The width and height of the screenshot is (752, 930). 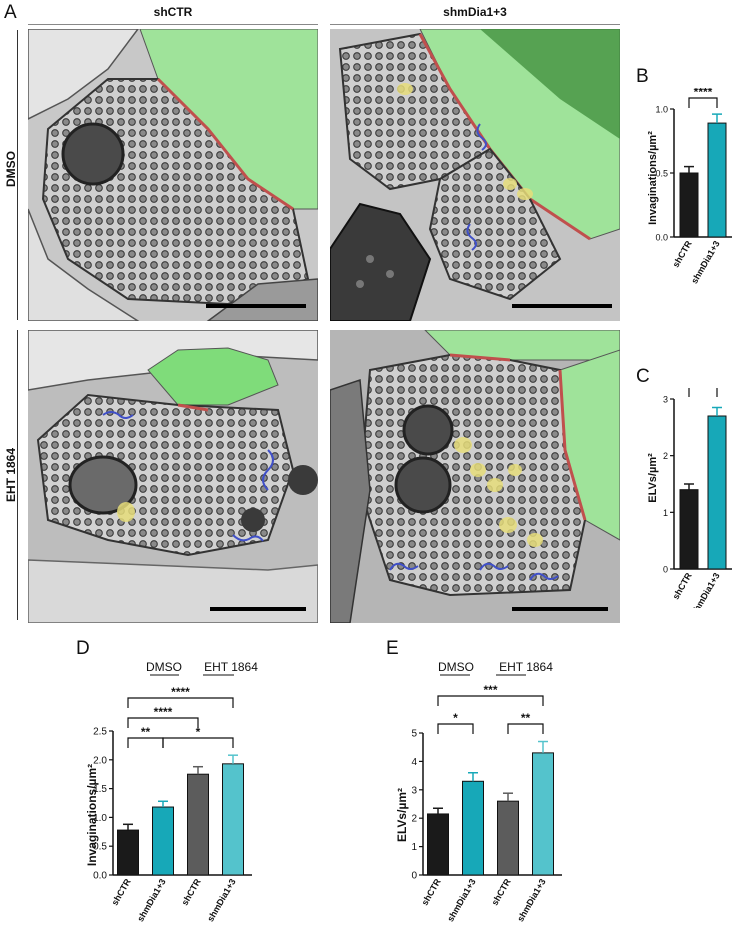 What do you see at coordinates (392, 648) in the screenshot?
I see `panel-letter-e: E` at bounding box center [392, 648].